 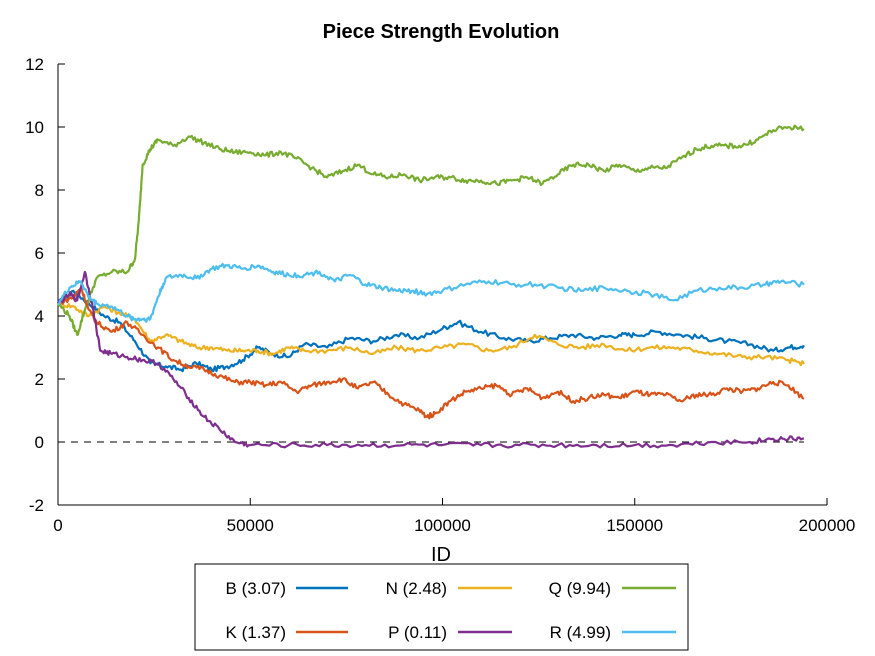 What do you see at coordinates (827, 525) in the screenshot?
I see `x-tick-label: 200000` at bounding box center [827, 525].